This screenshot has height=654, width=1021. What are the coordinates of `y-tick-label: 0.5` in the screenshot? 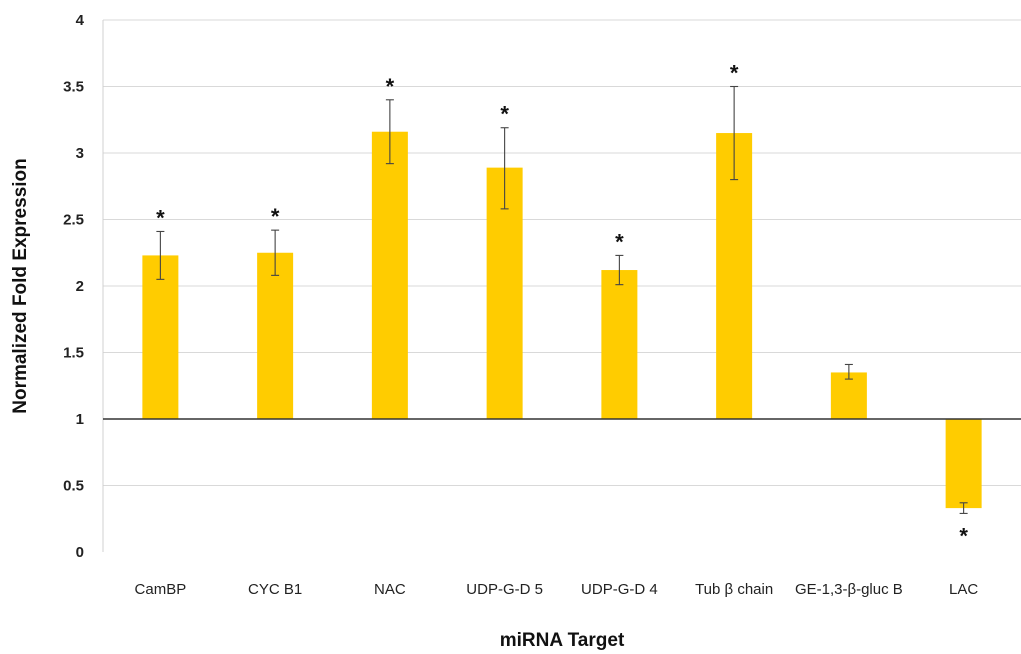 It's located at (73, 486).